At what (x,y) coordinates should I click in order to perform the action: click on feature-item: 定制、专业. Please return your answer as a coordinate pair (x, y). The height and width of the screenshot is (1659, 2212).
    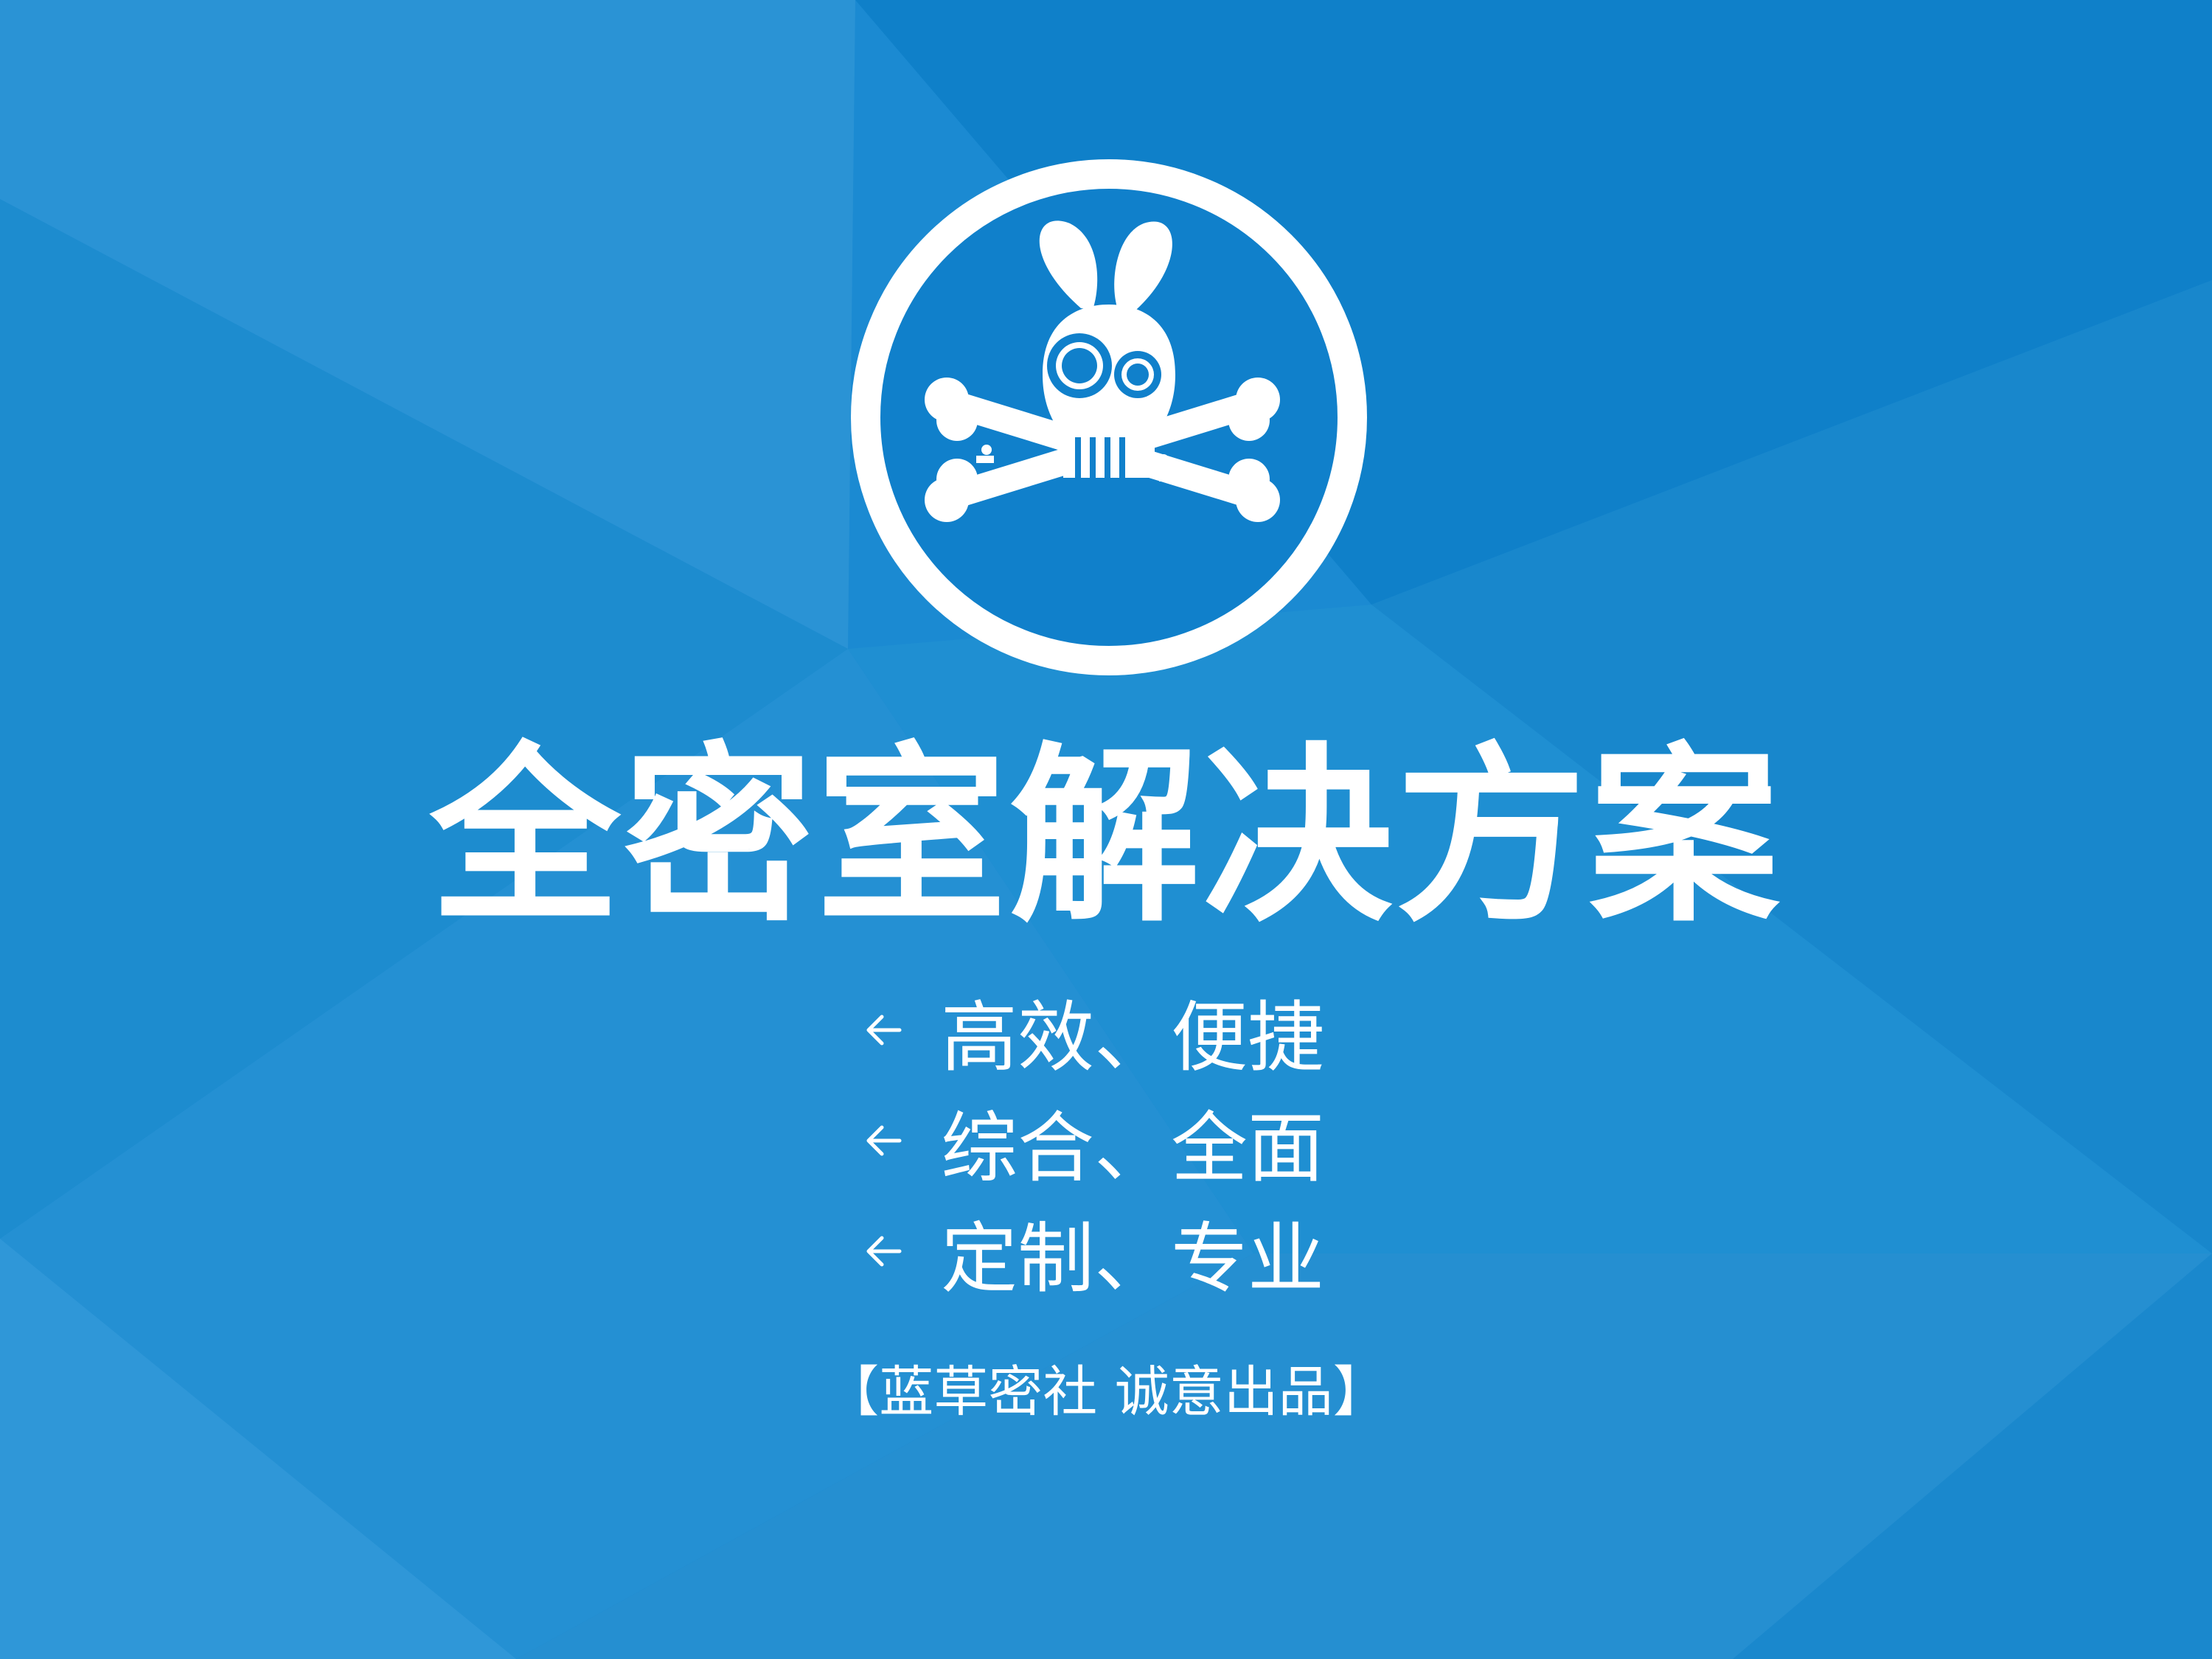
    Looking at the image, I should click on (1194, 1251).